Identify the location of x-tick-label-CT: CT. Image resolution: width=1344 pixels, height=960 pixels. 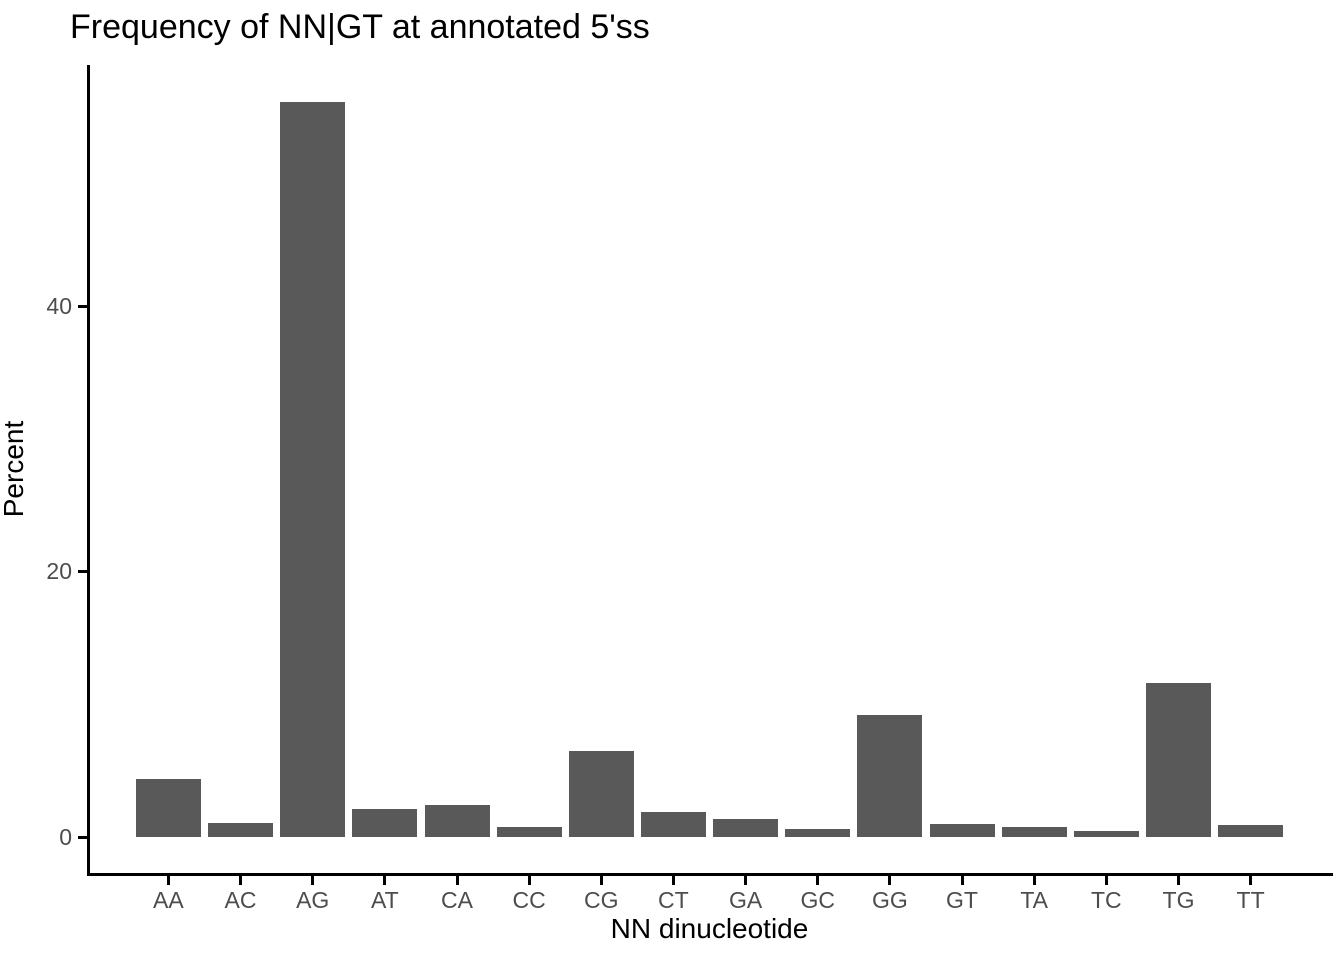
(673, 900).